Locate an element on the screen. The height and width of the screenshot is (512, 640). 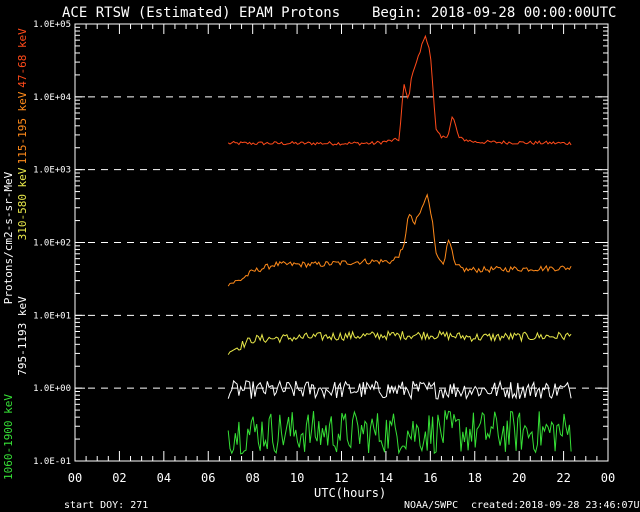
x-tick-label: 16 is located at coordinates (430, 478).